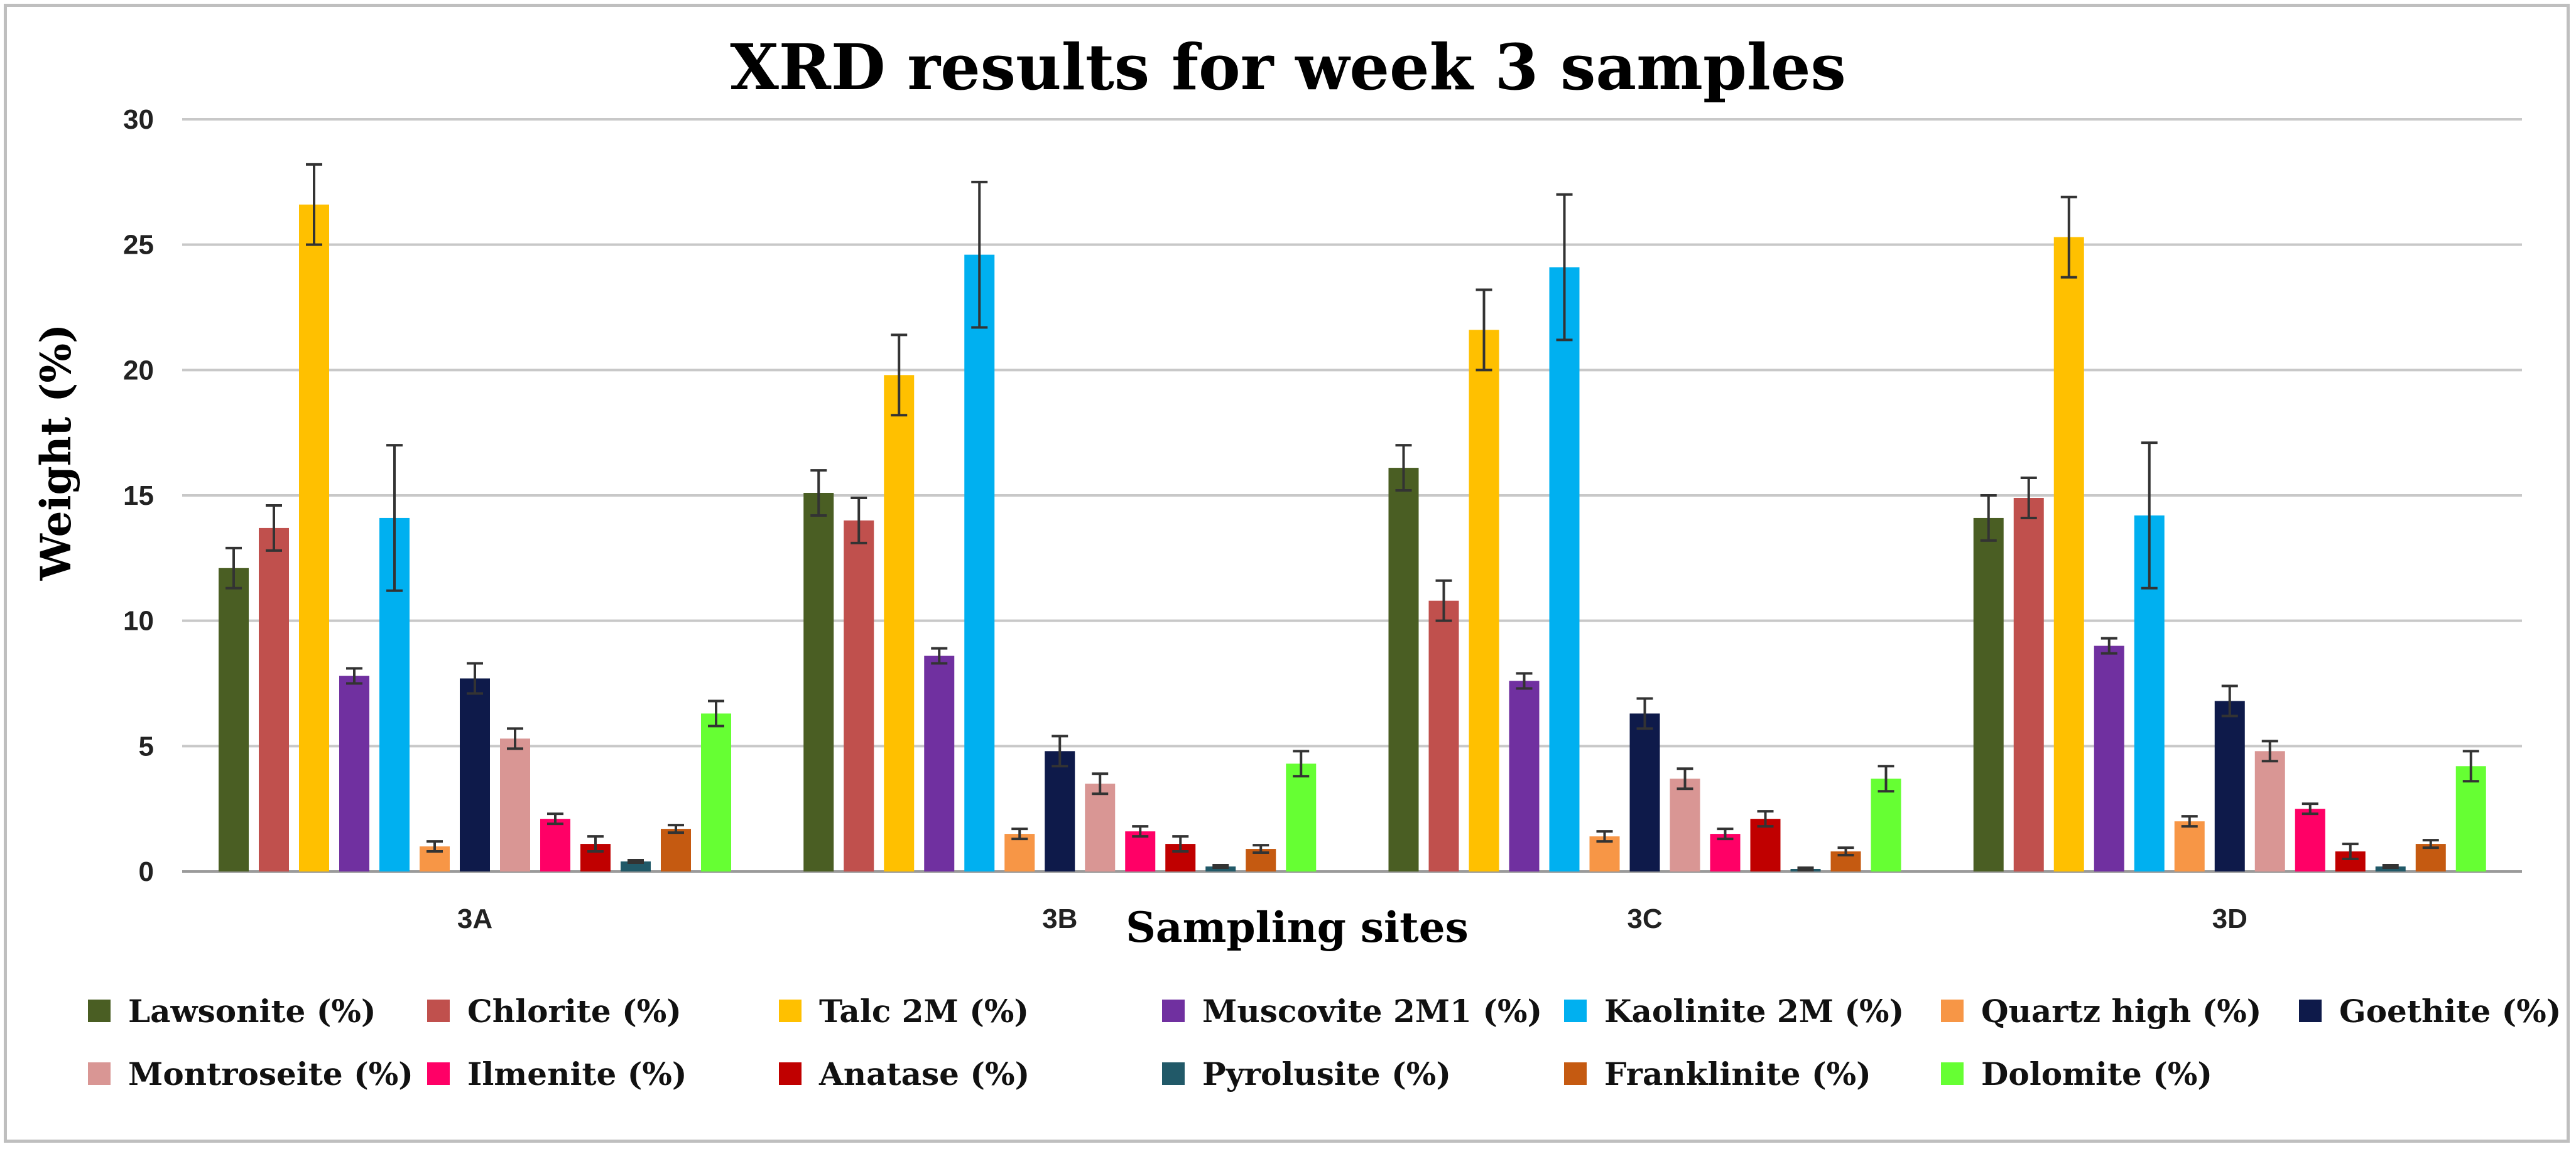  I want to click on legend-label: Dolomite (%), so click(2097, 1073).